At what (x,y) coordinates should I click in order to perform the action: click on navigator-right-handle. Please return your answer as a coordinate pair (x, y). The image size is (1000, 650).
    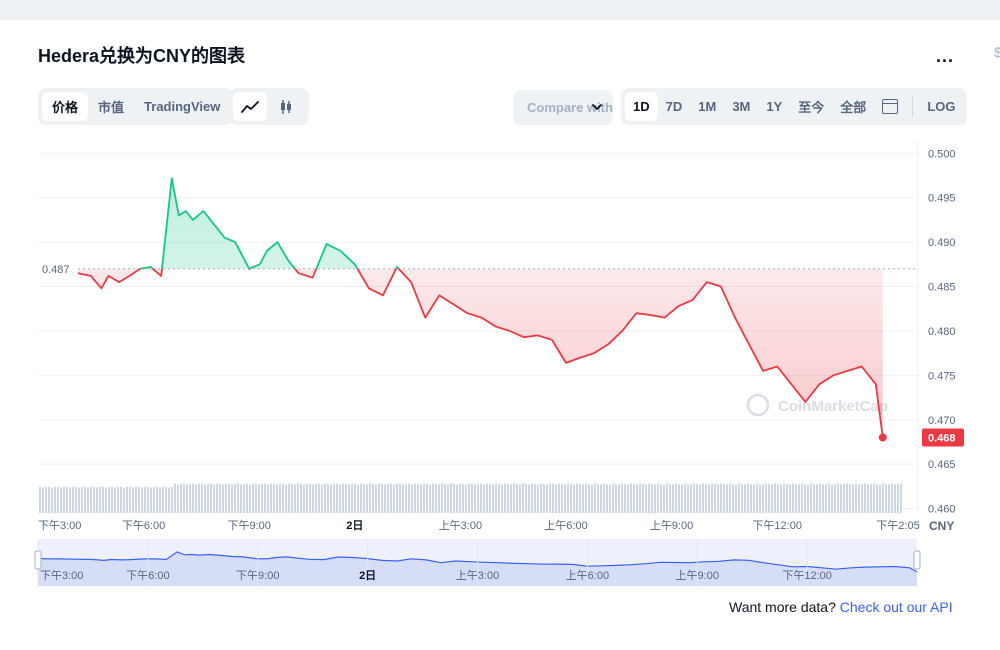
    Looking at the image, I should click on (917, 560).